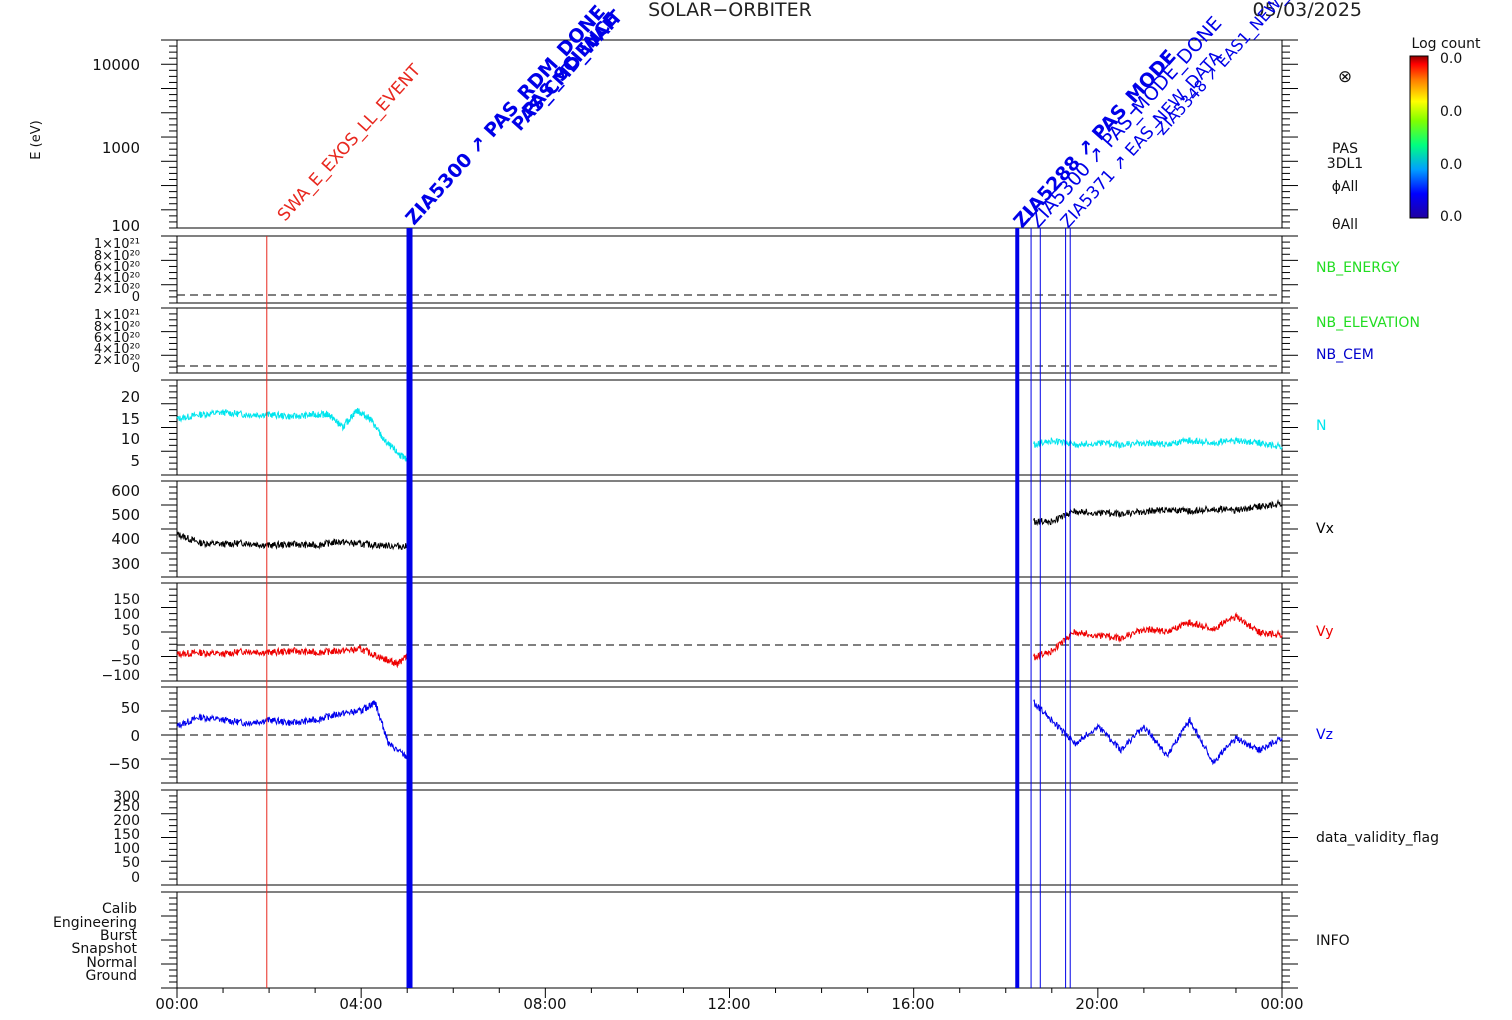  What do you see at coordinates (1445, 130) in the screenshot?
I see `colorbar: Log count 0.0 0.0 0.0 0.0` at bounding box center [1445, 130].